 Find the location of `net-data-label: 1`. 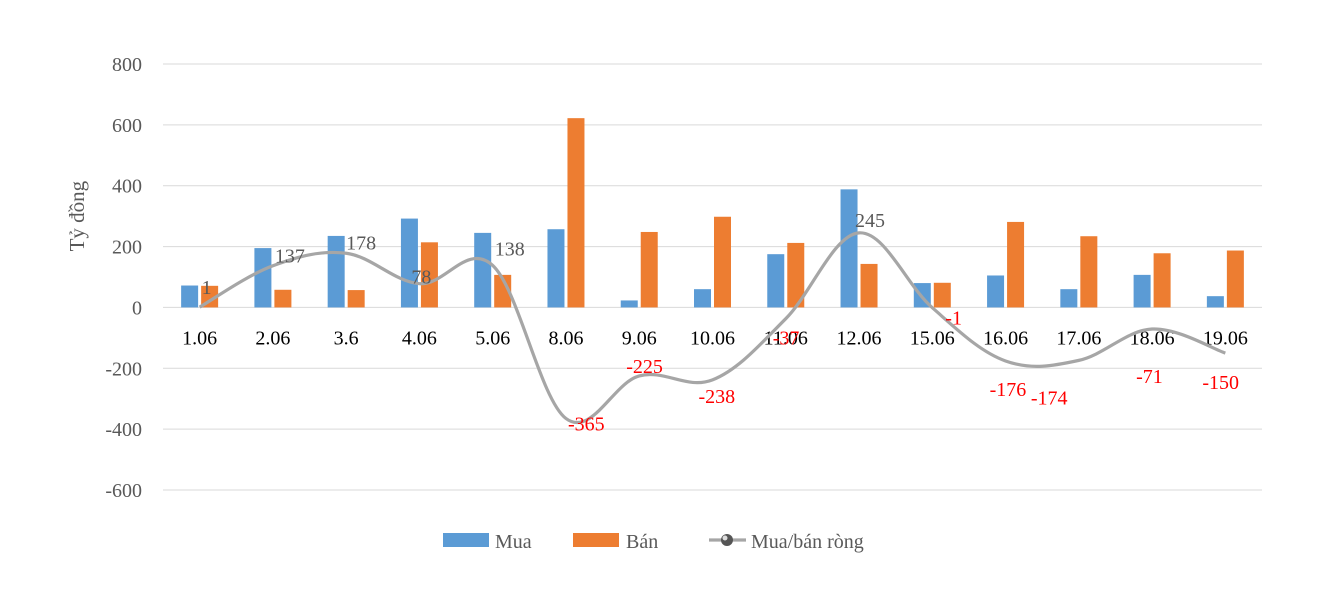

net-data-label: 1 is located at coordinates (207, 288).